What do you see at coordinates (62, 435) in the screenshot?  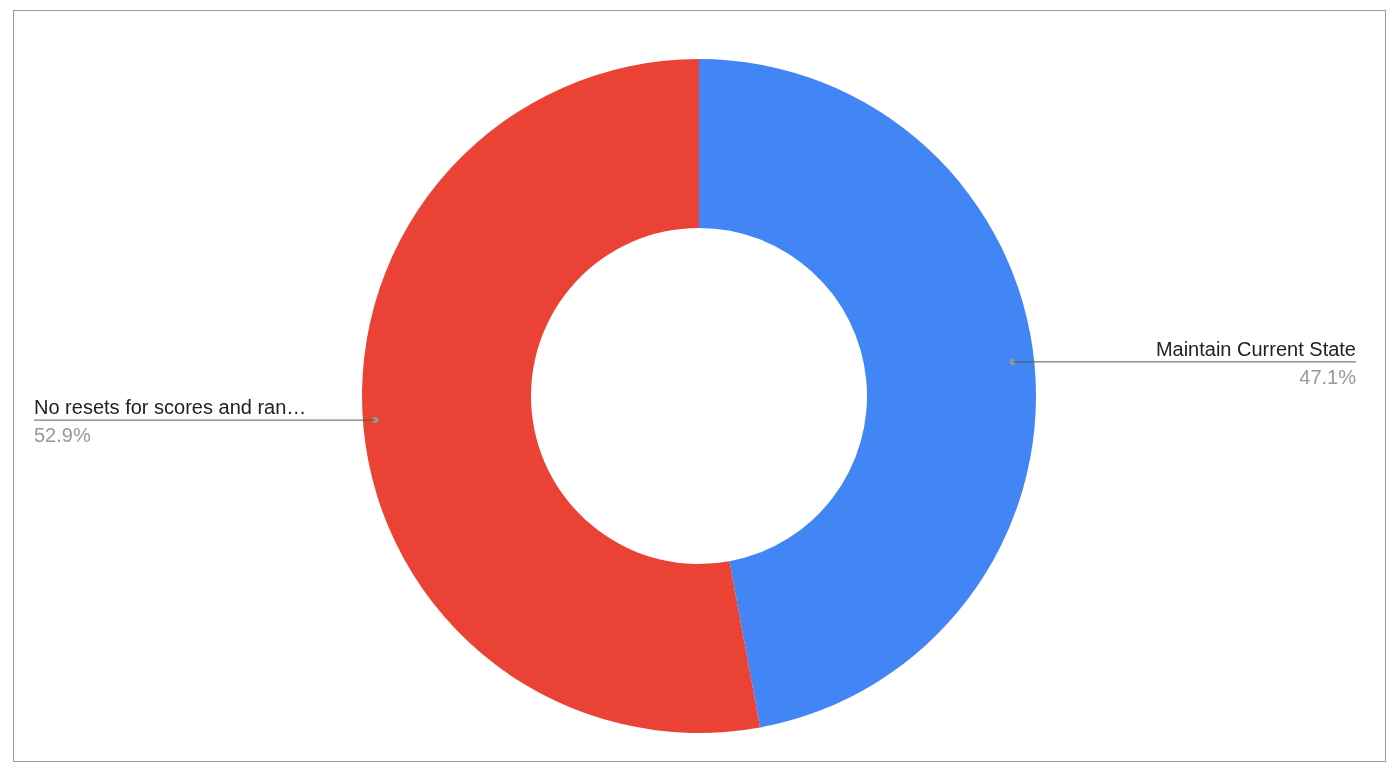 I see `data-label: 52.9%` at bounding box center [62, 435].